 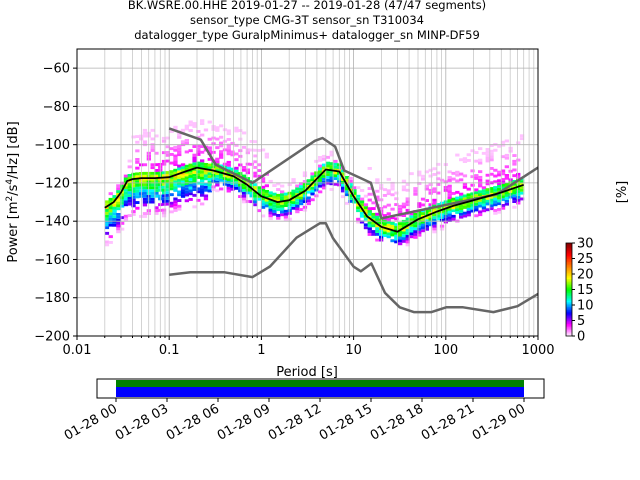 What do you see at coordinates (309, 347) in the screenshot?
I see `x-axis-ticks: 0.01 0.1 1 10 100 1000` at bounding box center [309, 347].